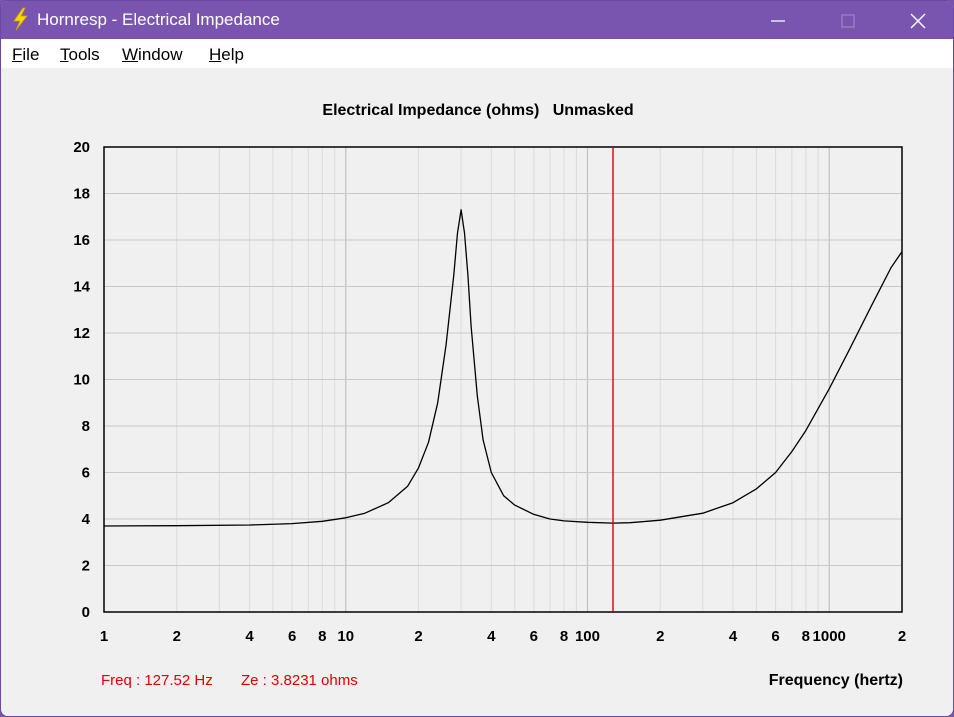 This screenshot has width=954, height=717. What do you see at coordinates (157, 680) in the screenshot?
I see `frequency-readout: Freq : 127.52 Hz` at bounding box center [157, 680].